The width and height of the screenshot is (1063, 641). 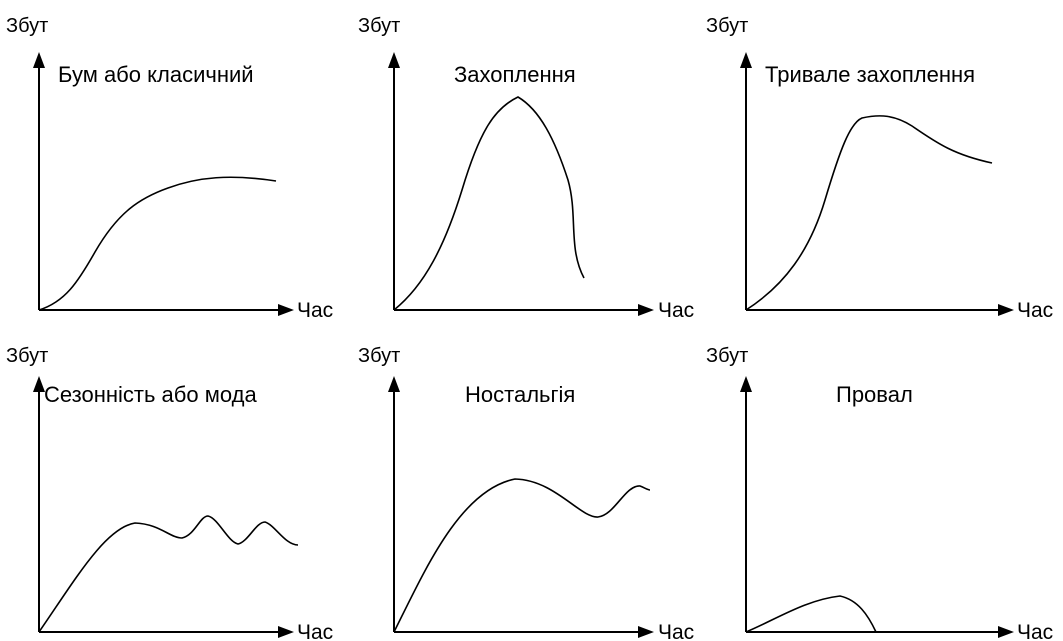 I want to click on panel-title: Ностальгія, so click(x=520, y=394).